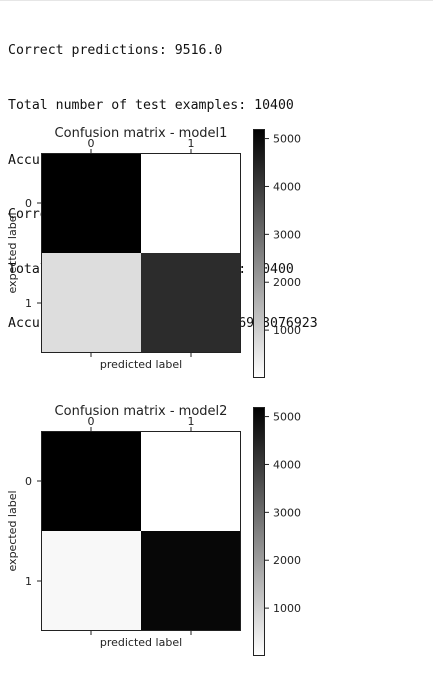 The width and height of the screenshot is (433, 681). Describe the element at coordinates (151, 105) in the screenshot. I see `output-line: Total number of test examples: 10400` at that location.